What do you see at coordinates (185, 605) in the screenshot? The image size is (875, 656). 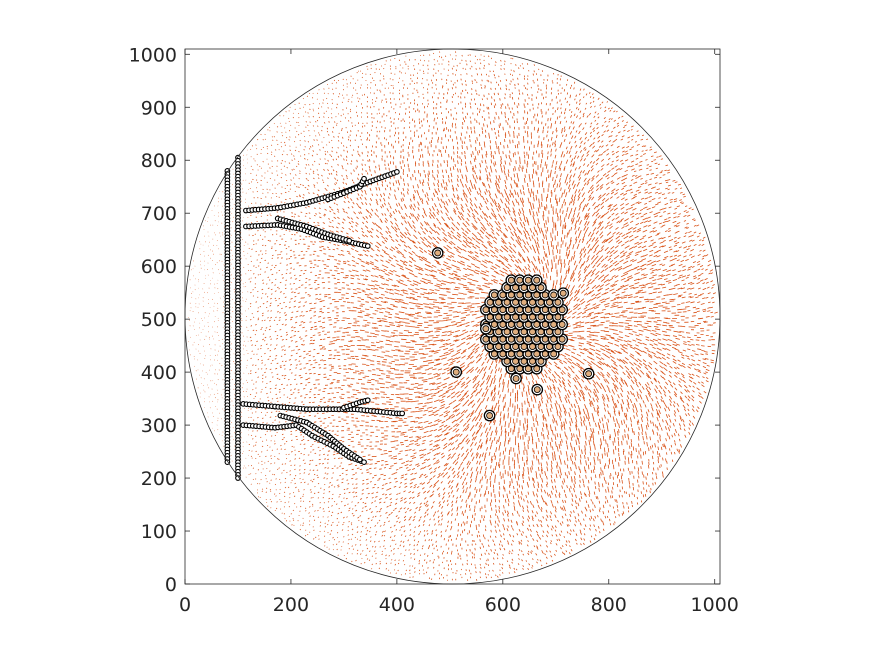 I see `x-tick-label: 0` at bounding box center [185, 605].